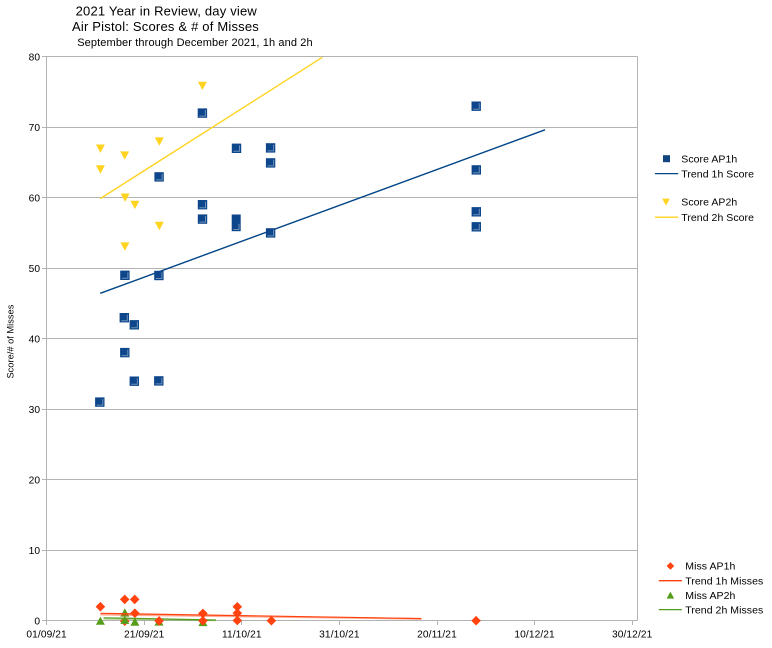 The image size is (772, 648). I want to click on svg-text: 20/11/21, so click(437, 634).